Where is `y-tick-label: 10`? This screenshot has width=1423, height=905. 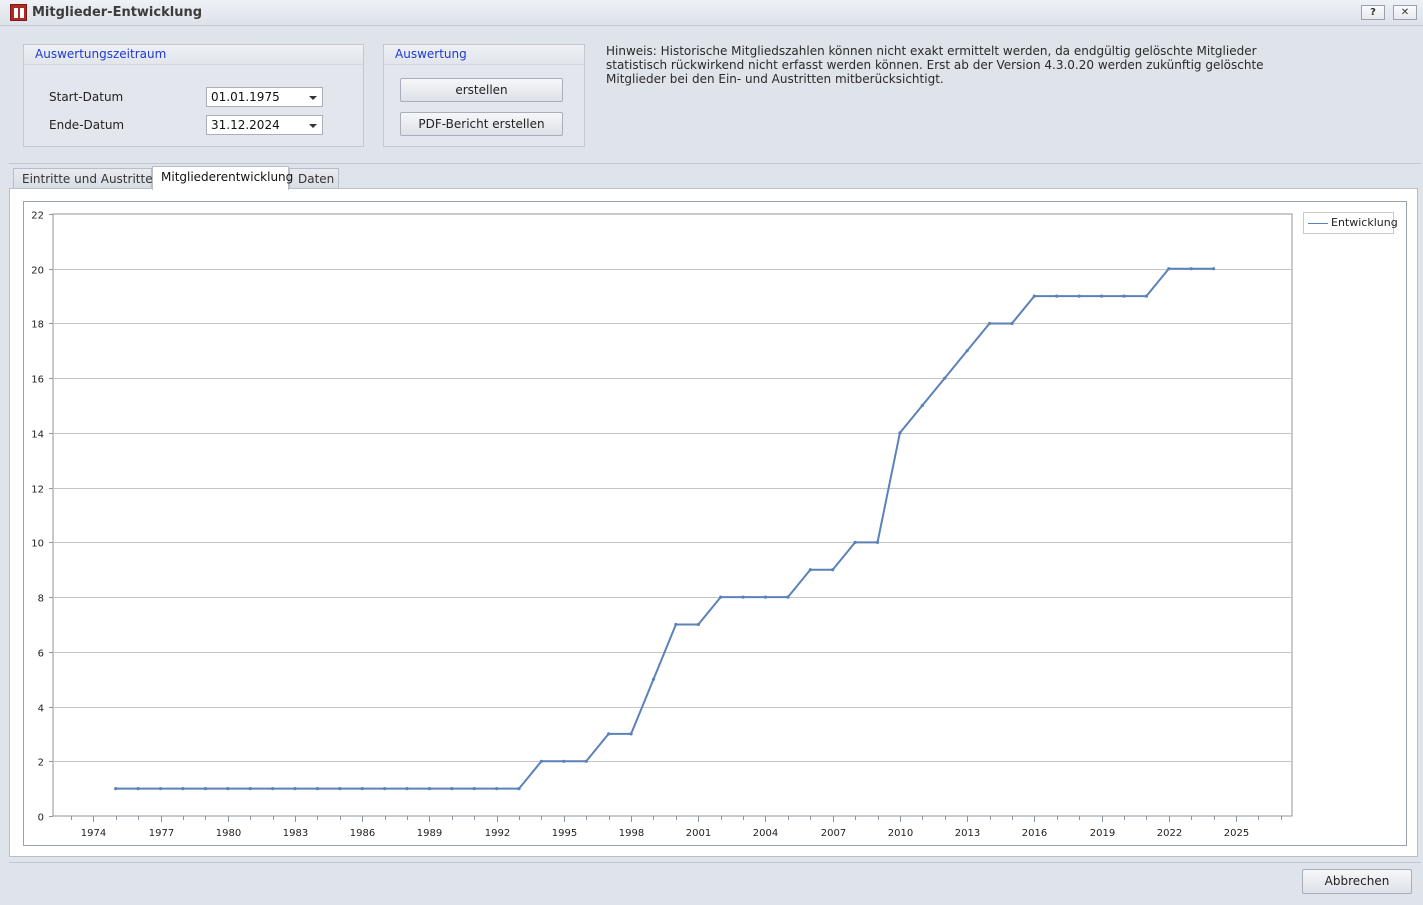 y-tick-label: 10 is located at coordinates (37, 544).